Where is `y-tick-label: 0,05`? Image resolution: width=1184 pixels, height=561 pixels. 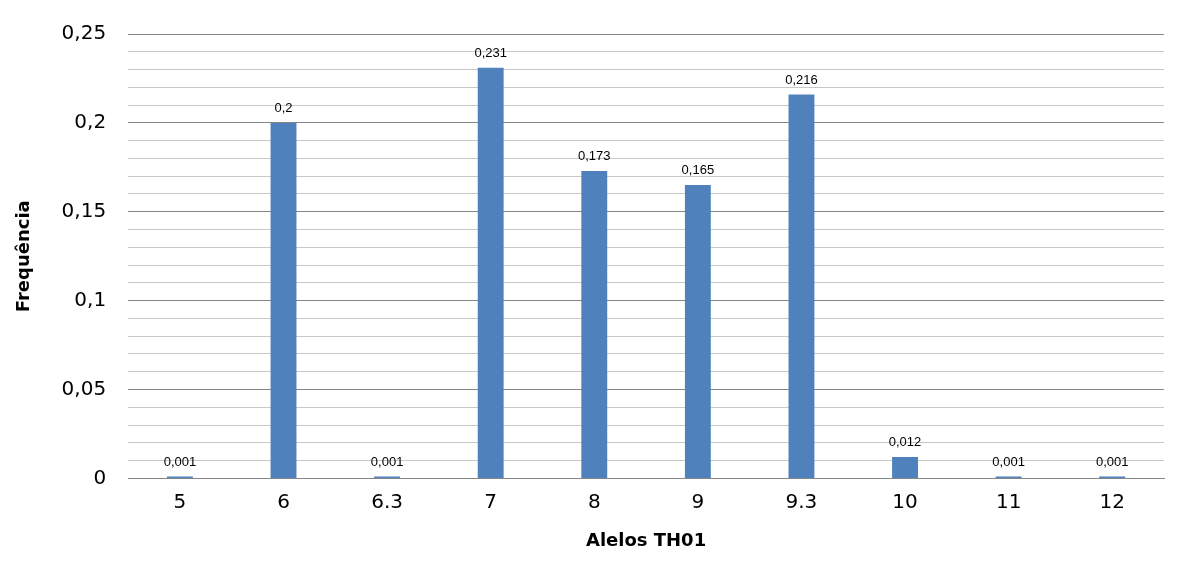 y-tick-label: 0,05 is located at coordinates (84, 387).